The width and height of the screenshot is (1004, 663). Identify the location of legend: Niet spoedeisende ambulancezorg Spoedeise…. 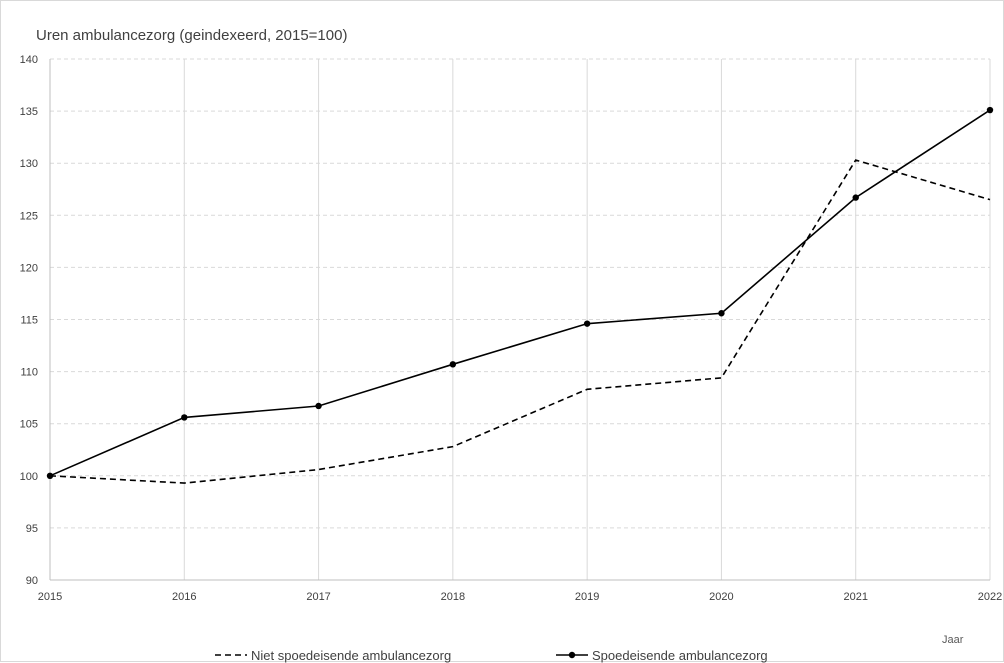
(491, 655).